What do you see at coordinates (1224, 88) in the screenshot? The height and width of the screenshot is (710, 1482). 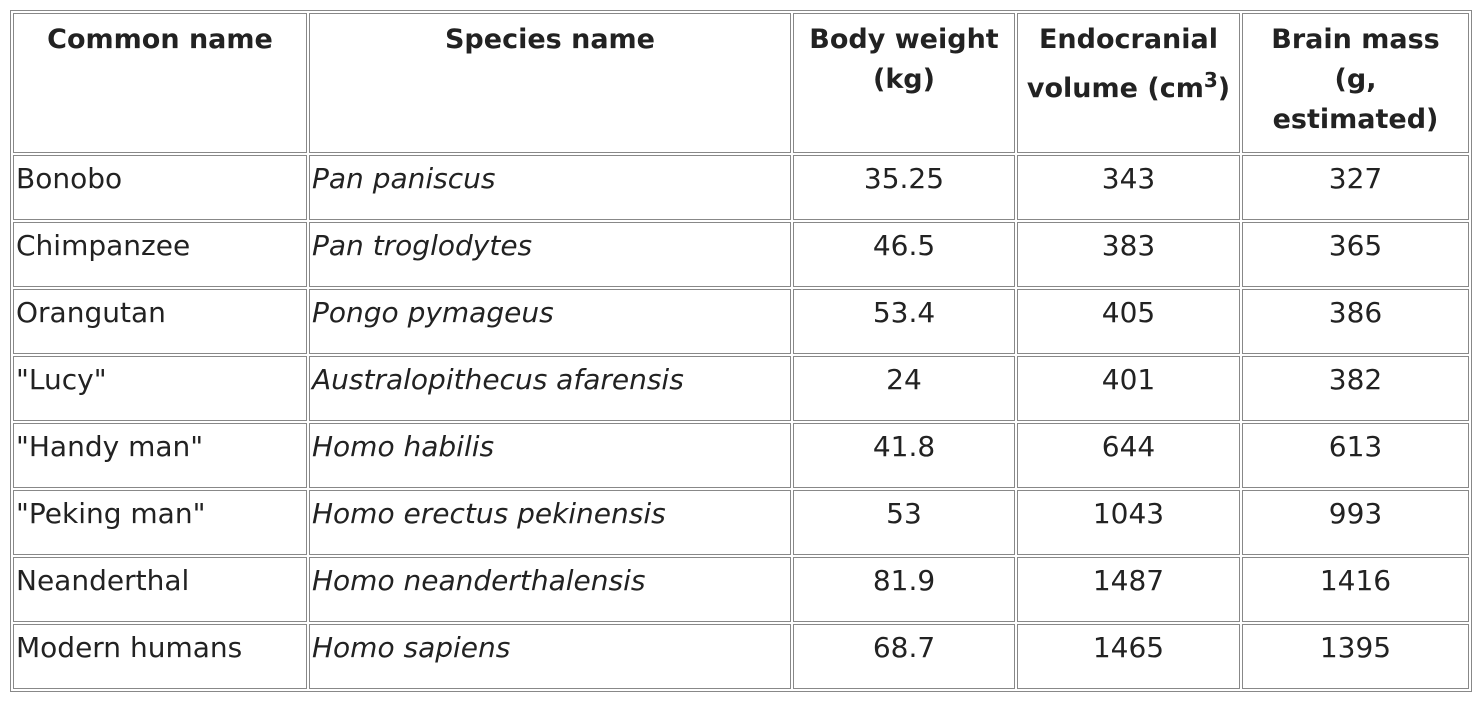 I see `header-text: )` at bounding box center [1224, 88].